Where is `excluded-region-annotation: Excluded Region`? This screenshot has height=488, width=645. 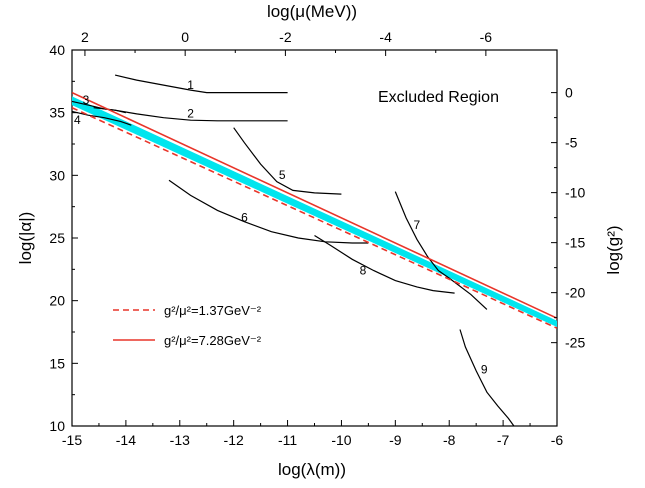 excluded-region-annotation: Excluded Region is located at coordinates (438, 97).